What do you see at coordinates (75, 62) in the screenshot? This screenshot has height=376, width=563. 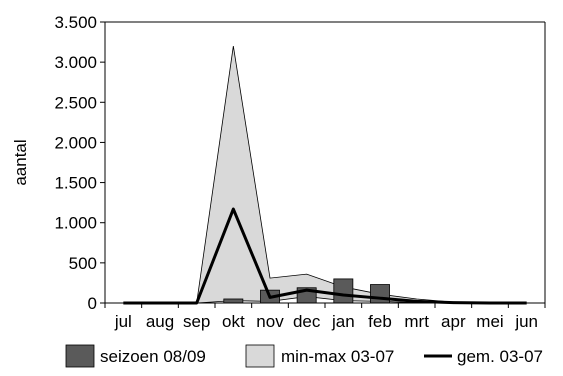 I see `y-tick-label: 3.000` at bounding box center [75, 62].